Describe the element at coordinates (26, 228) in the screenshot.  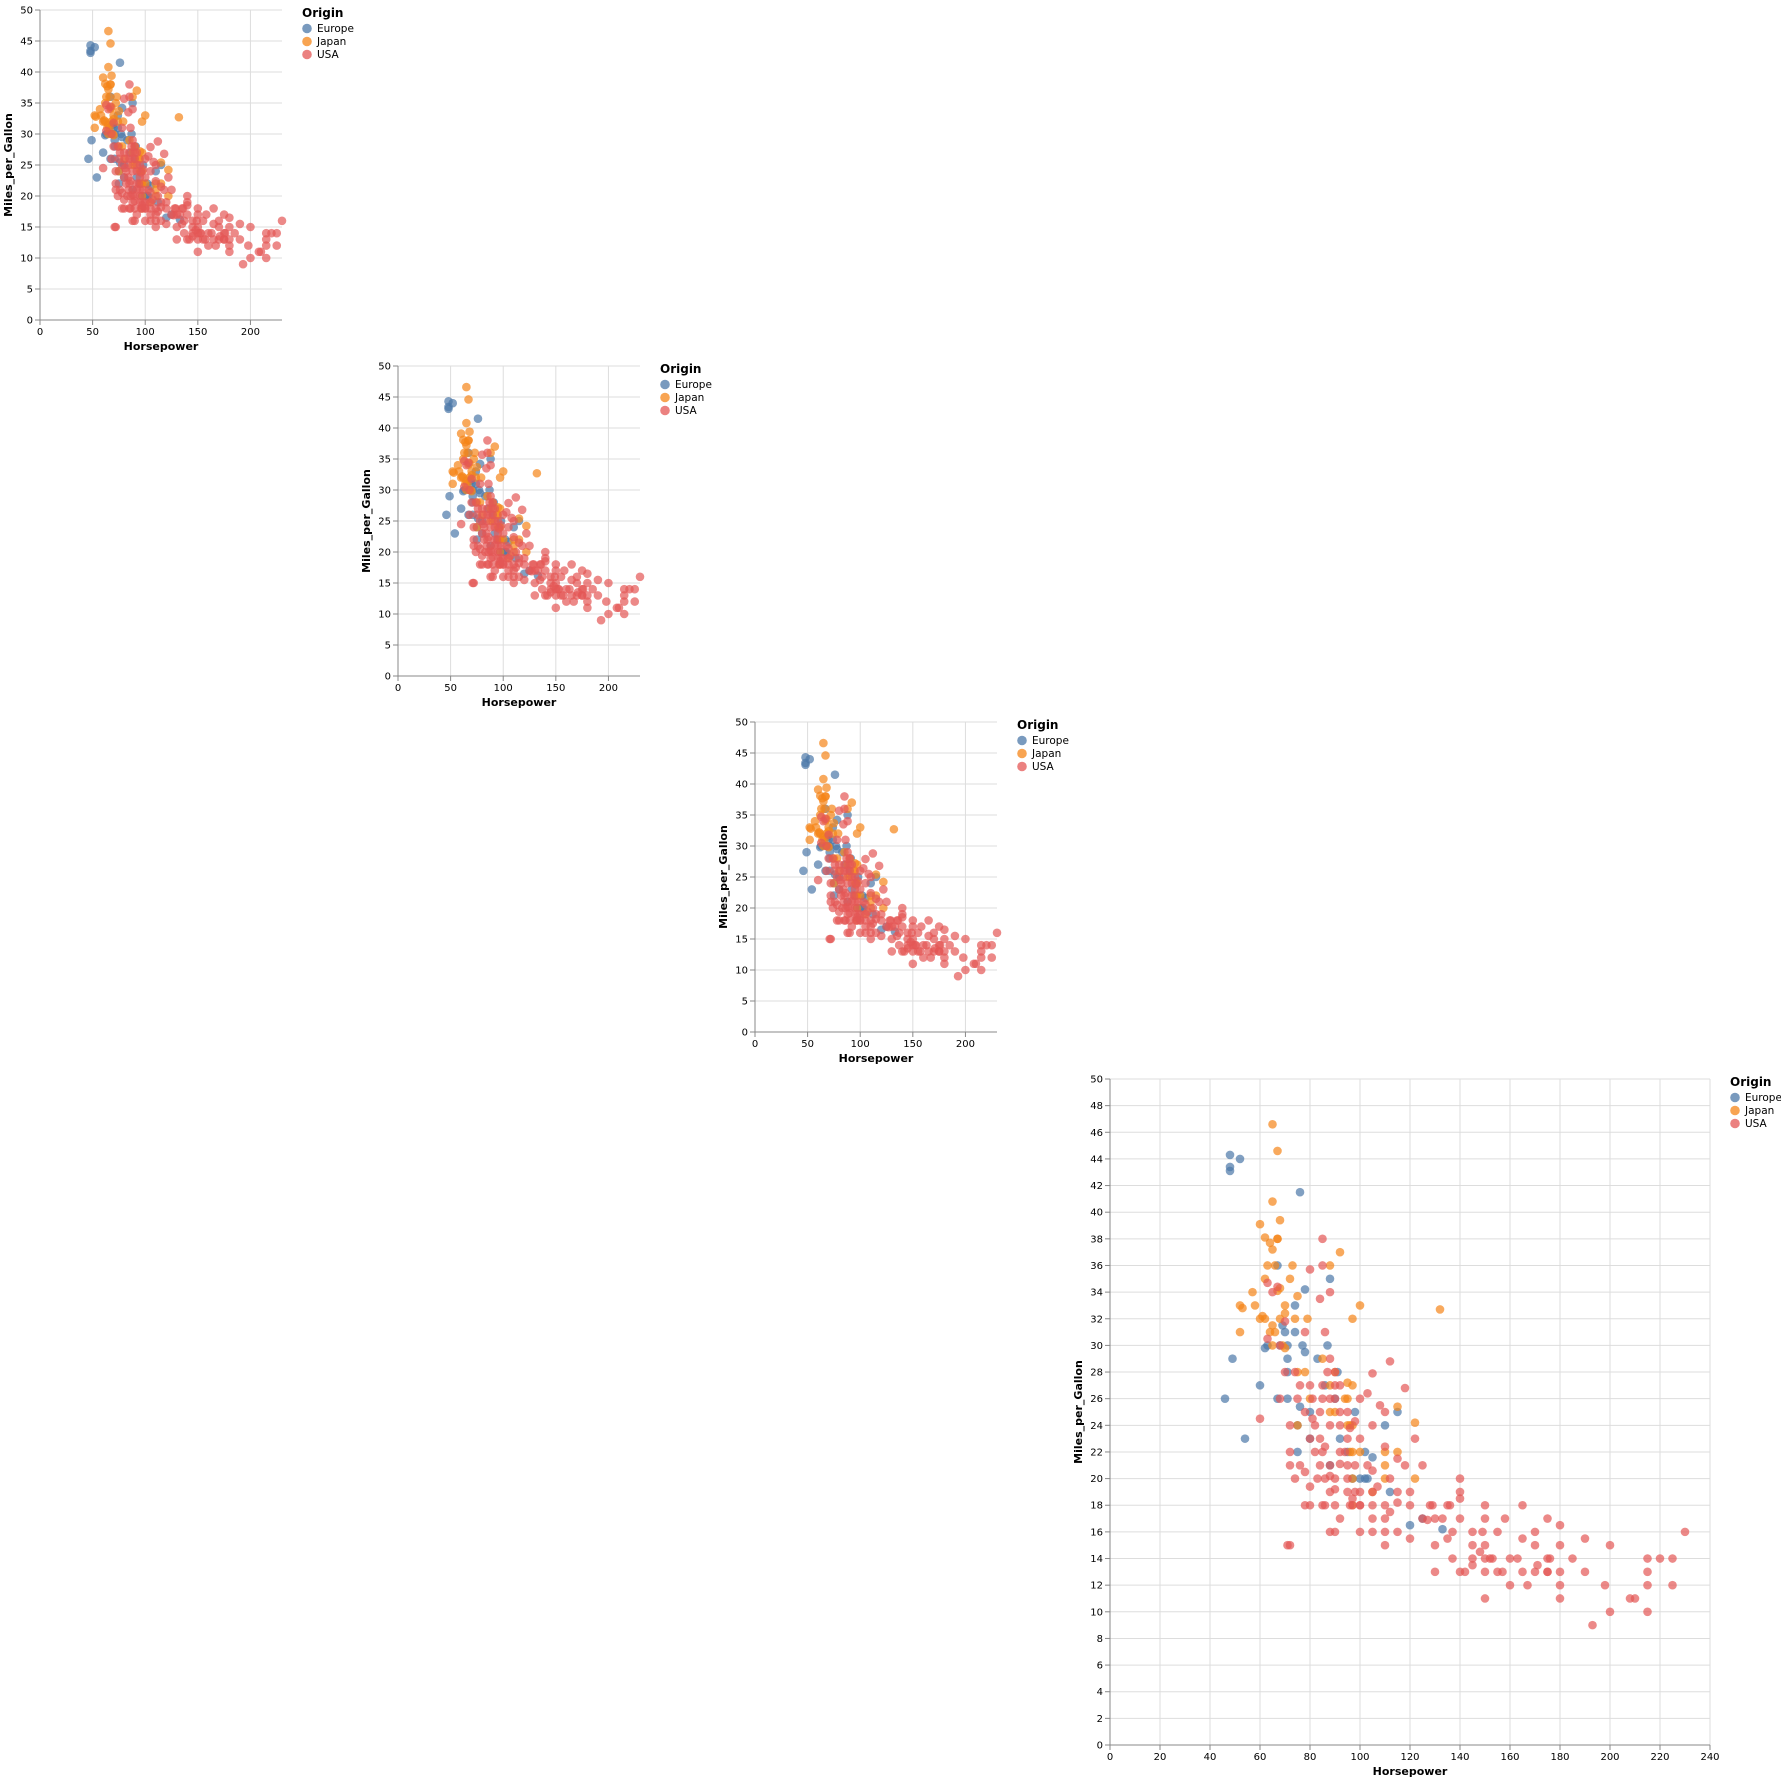
I see `y-tick-label: 15` at that location.